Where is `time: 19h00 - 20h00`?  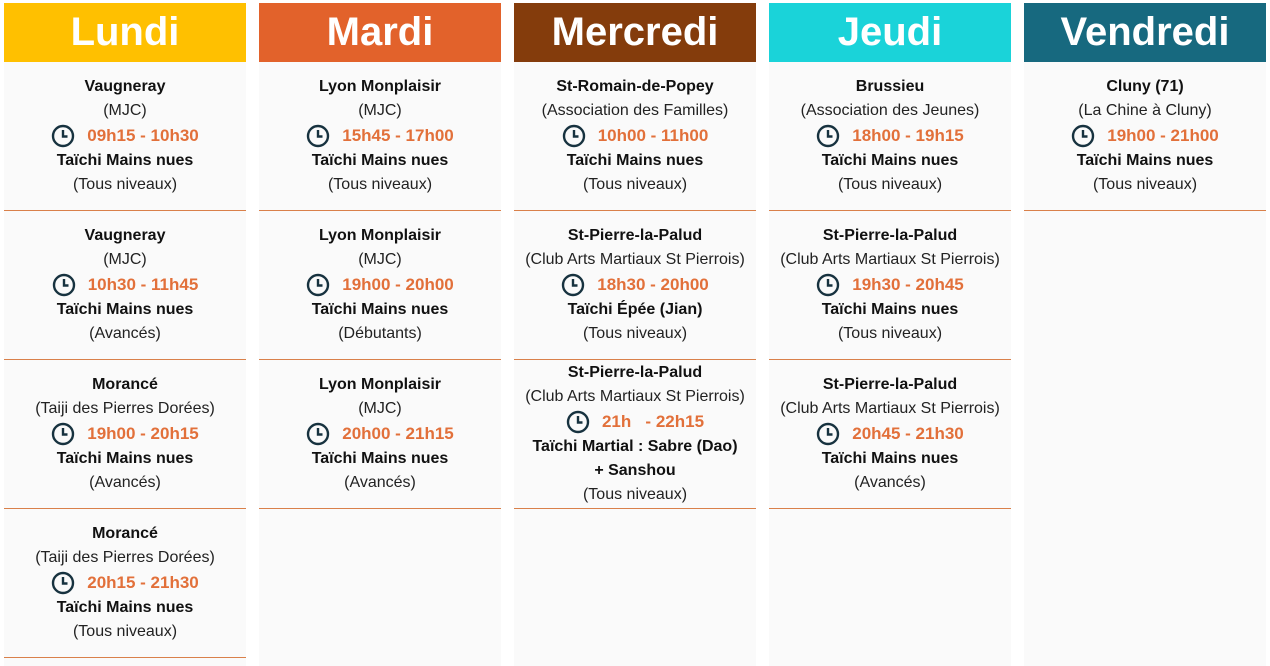 time: 19h00 - 20h00 is located at coordinates (398, 284).